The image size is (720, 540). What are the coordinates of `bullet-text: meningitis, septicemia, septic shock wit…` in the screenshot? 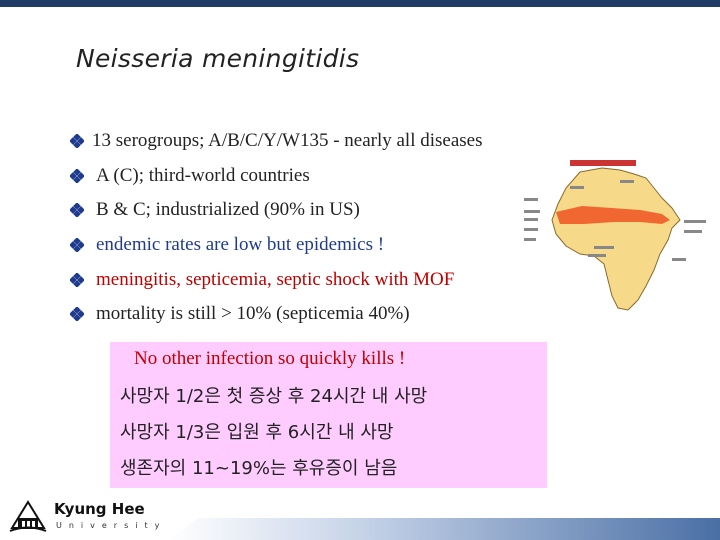 It's located at (275, 279).